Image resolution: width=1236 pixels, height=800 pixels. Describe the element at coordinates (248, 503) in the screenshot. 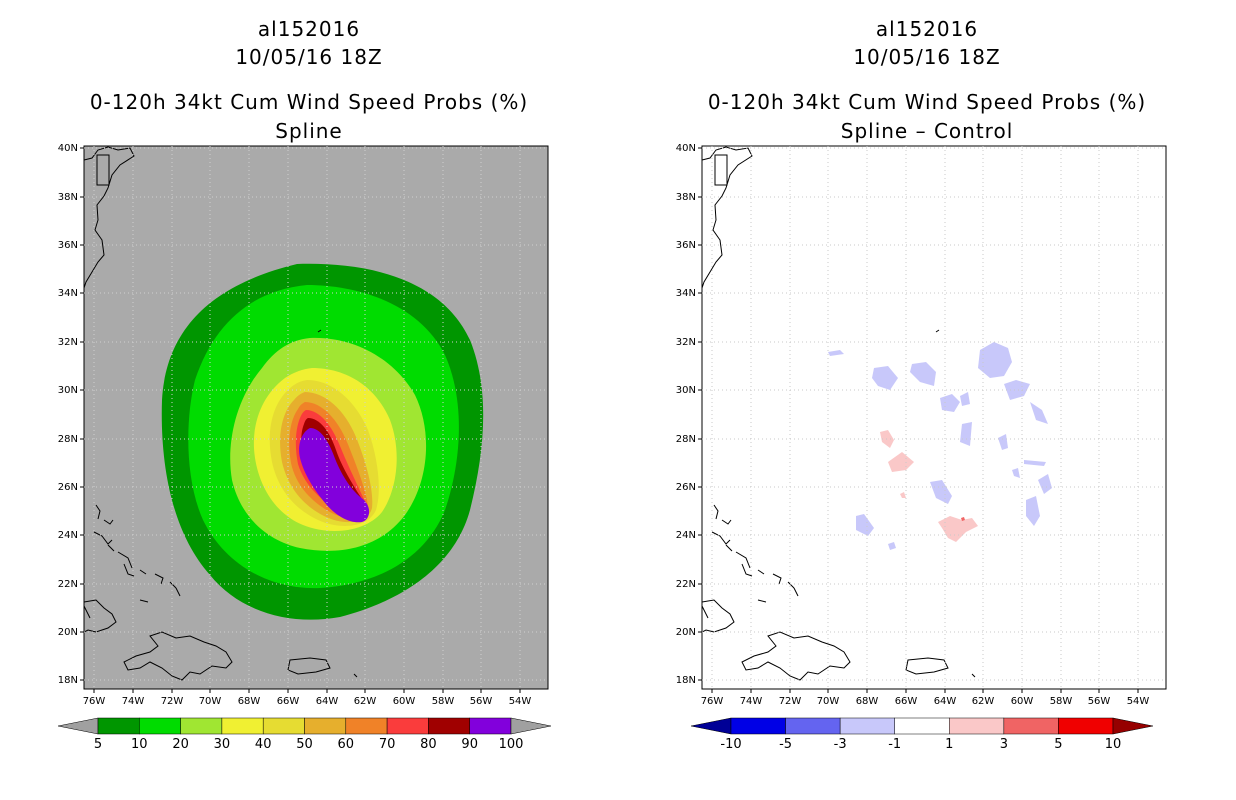

I see `small-islands` at that location.